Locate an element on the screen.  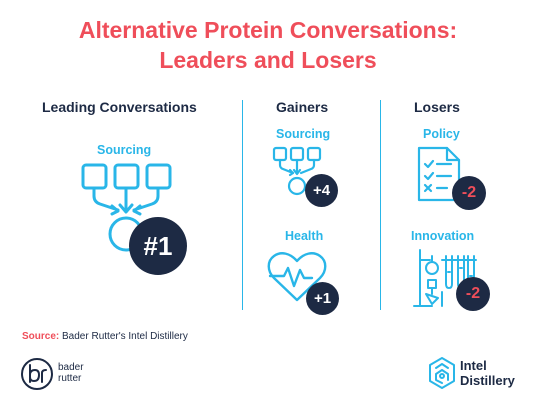
gainer-topic-label-sourcing: Sourcing is located at coordinates (303, 134).